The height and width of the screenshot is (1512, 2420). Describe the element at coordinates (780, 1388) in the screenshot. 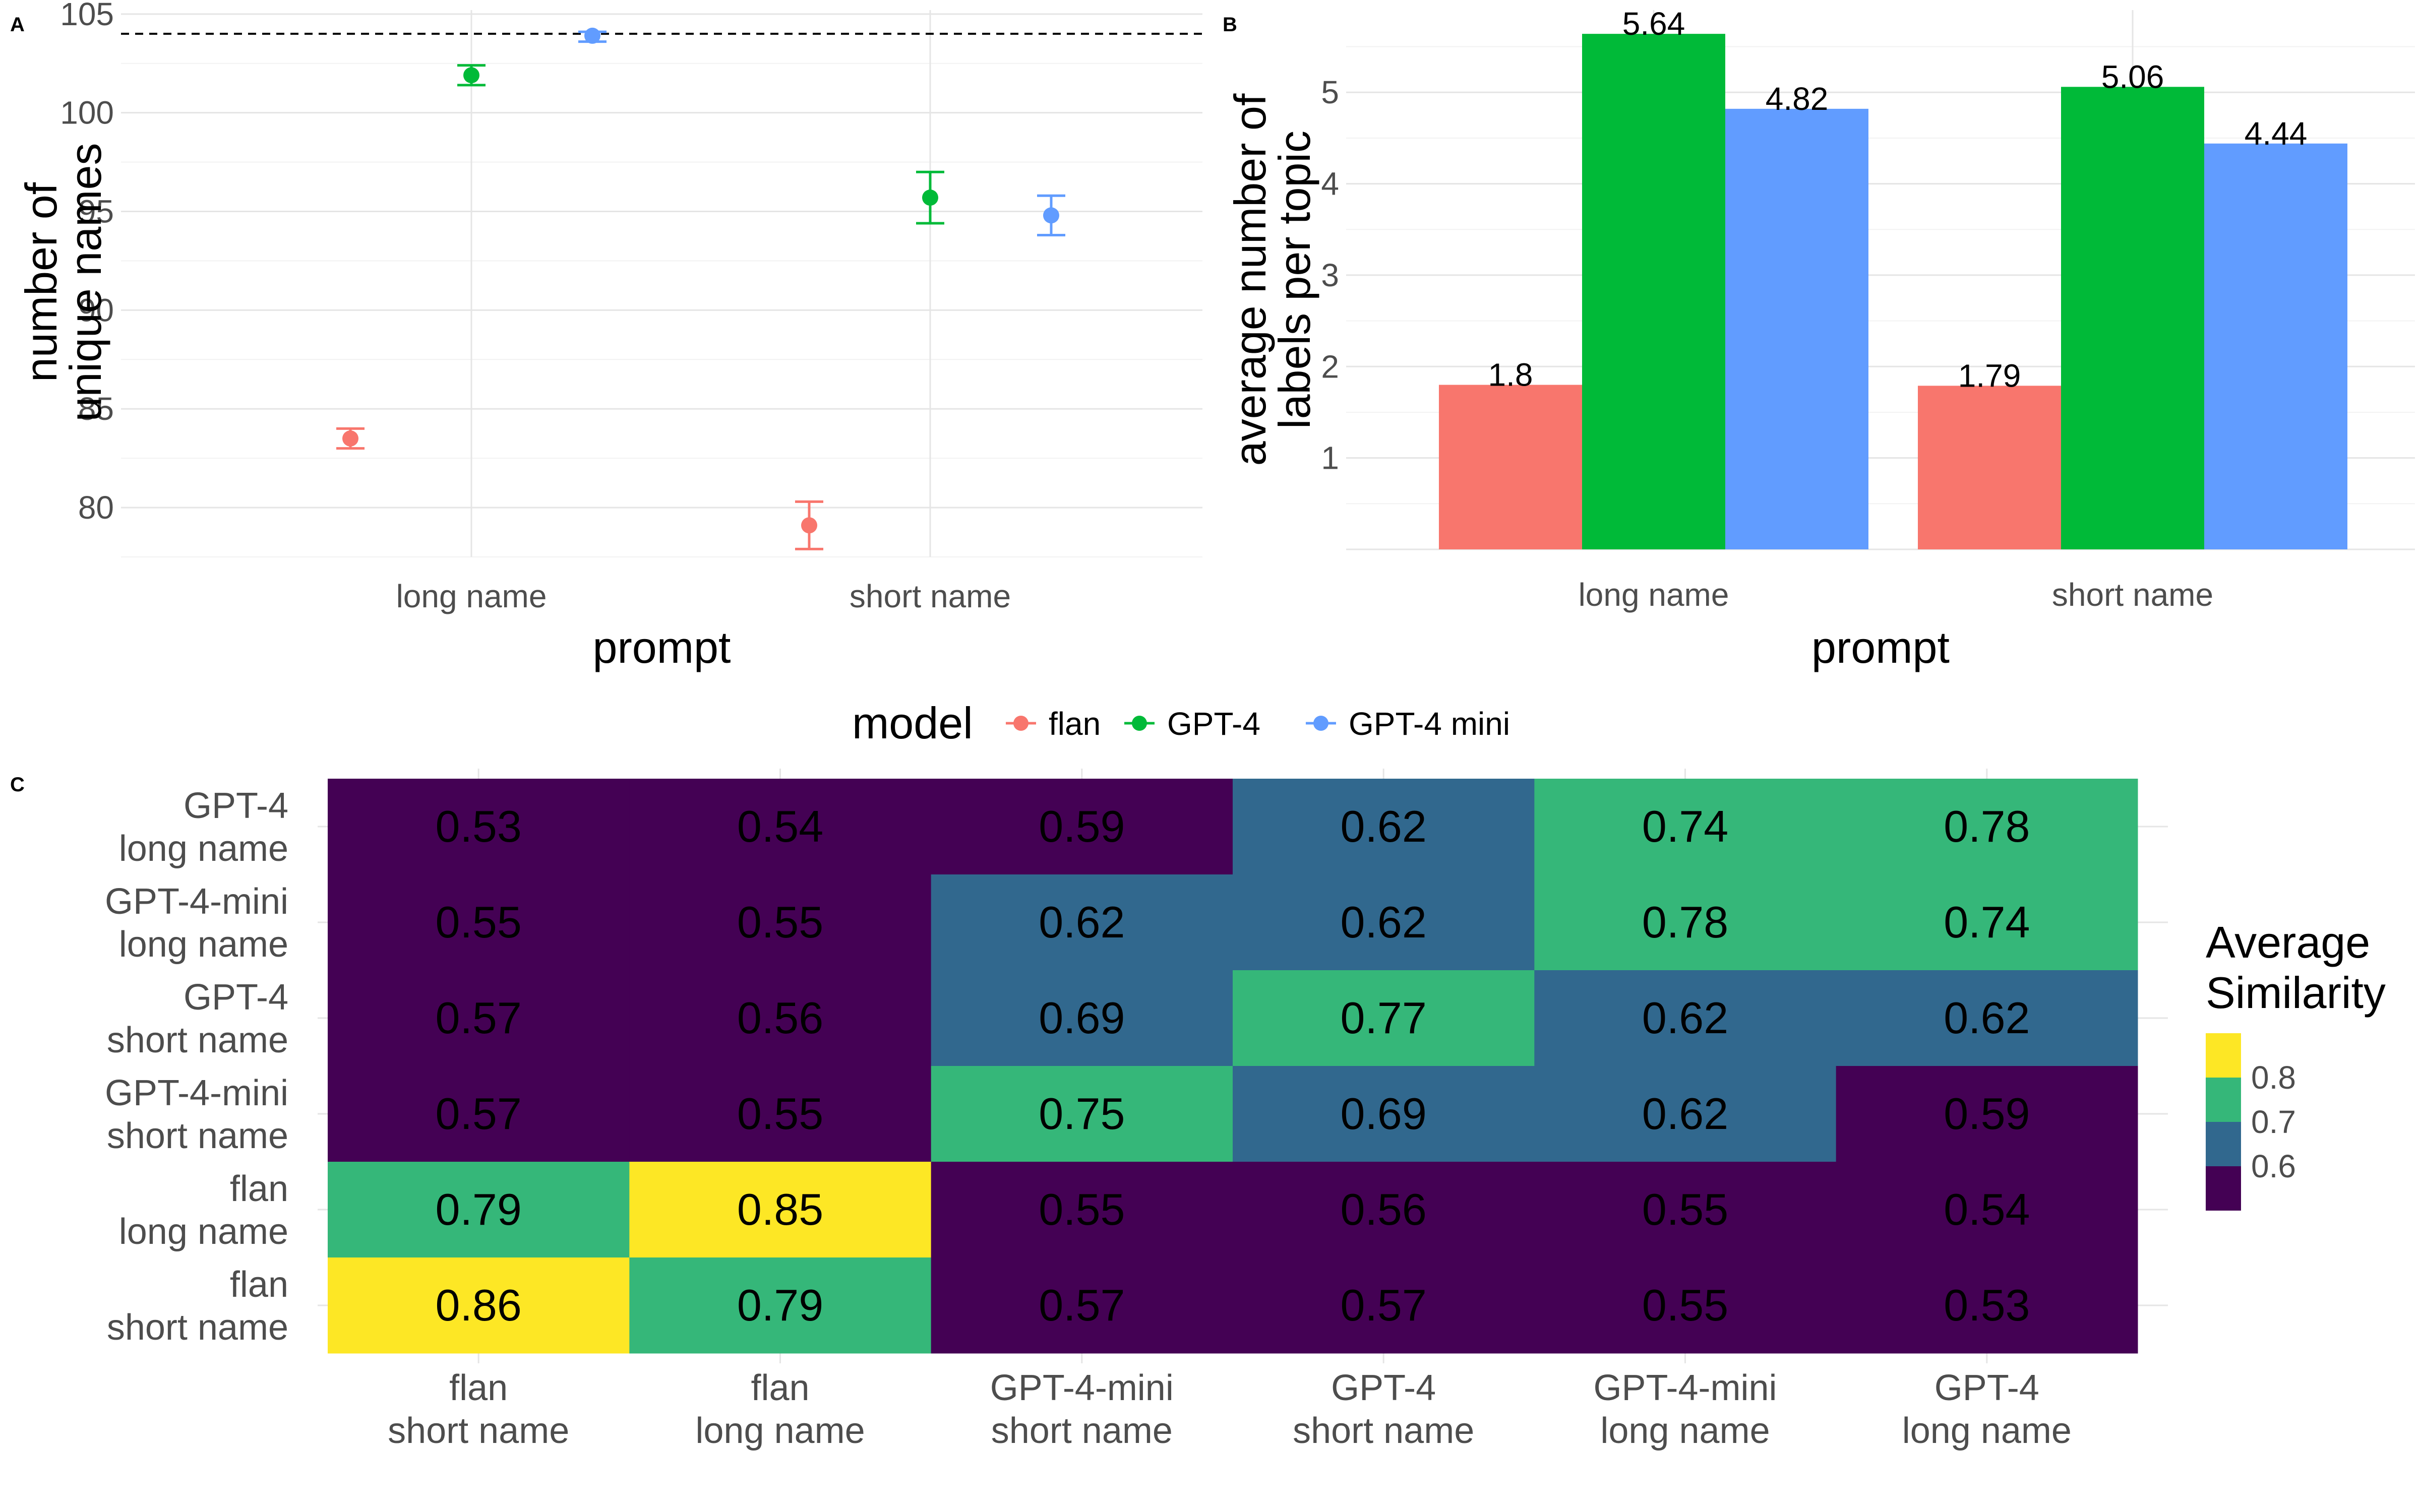

I see `x-tick-label-line: flan` at that location.